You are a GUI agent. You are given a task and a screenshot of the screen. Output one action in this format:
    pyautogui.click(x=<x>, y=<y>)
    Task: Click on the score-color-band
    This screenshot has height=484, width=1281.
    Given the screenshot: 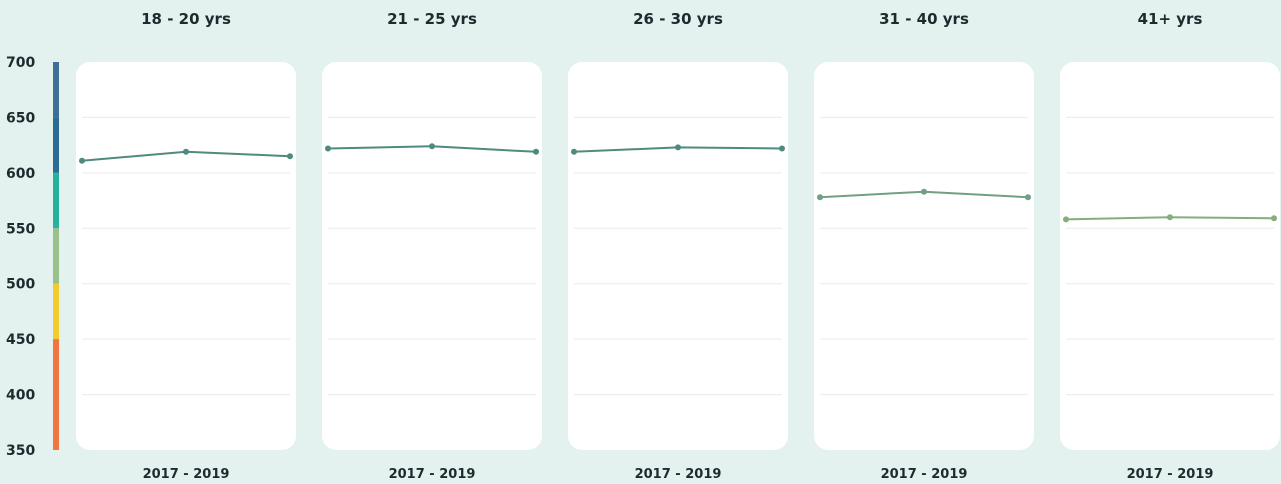 What is the action you would take?
    pyautogui.click(x=56, y=256)
    